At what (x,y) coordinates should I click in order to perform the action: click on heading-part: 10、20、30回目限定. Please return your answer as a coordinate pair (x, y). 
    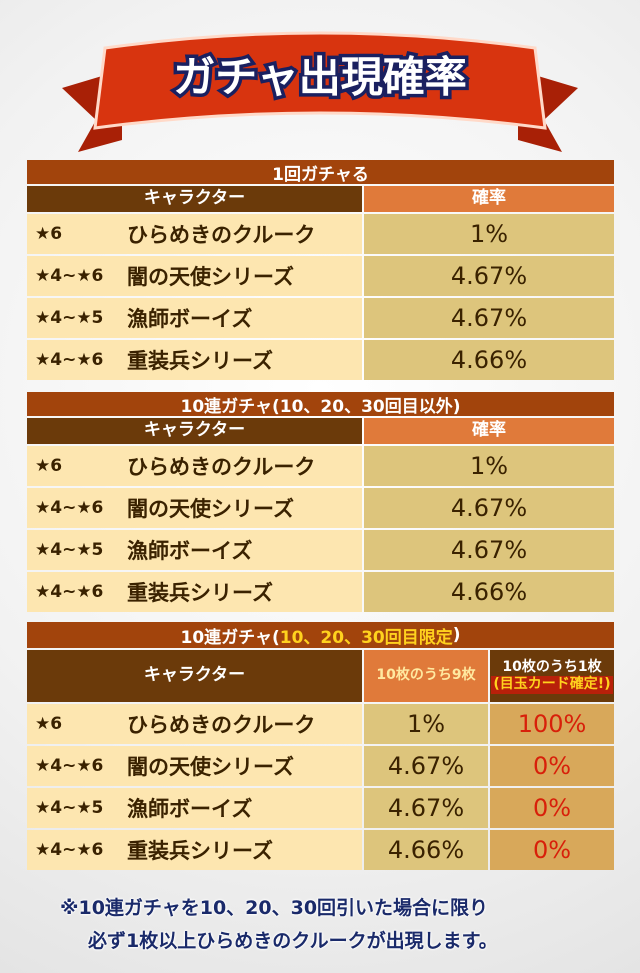
    Looking at the image, I should click on (366, 637).